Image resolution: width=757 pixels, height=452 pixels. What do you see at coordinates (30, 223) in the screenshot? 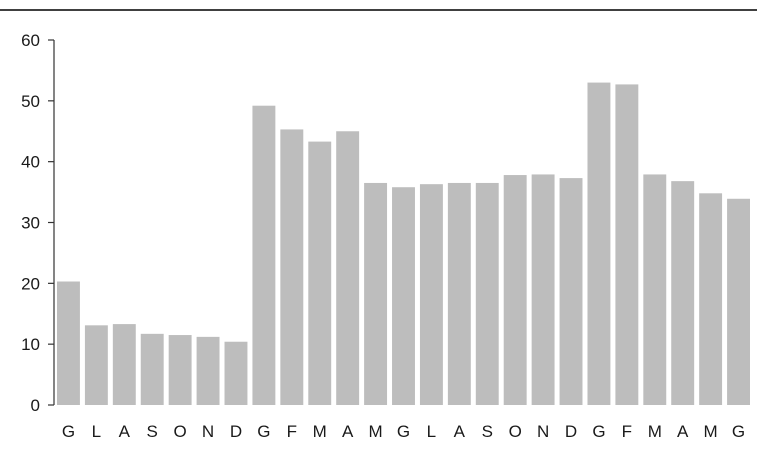
I see `y-tick-label: 30` at bounding box center [30, 223].